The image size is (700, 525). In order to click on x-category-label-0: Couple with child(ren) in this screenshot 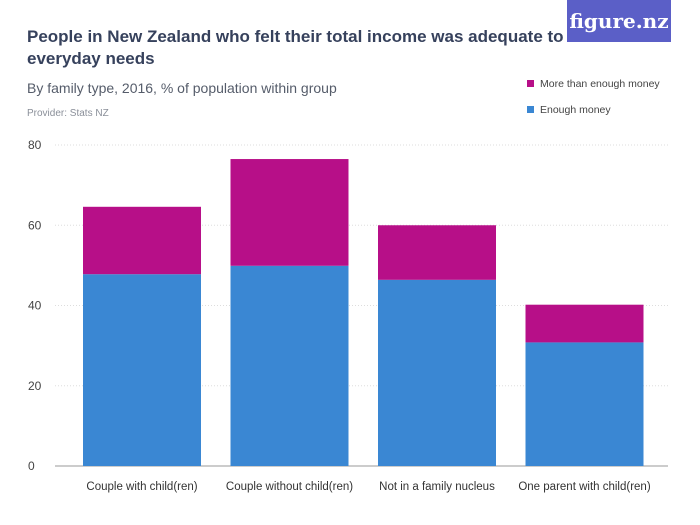, I will do `click(141, 487)`.